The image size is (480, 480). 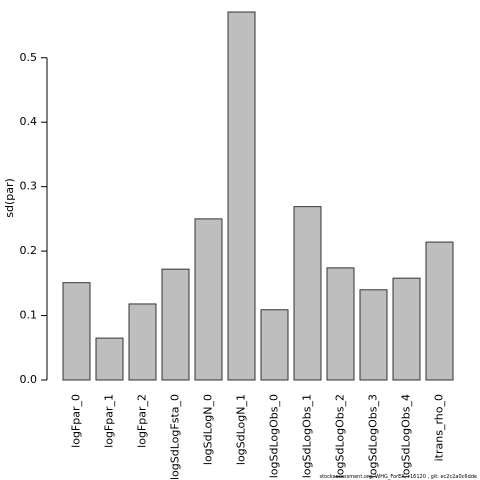 I want to click on x-tick-label: itrans_rho_0, so click(x=439, y=427).